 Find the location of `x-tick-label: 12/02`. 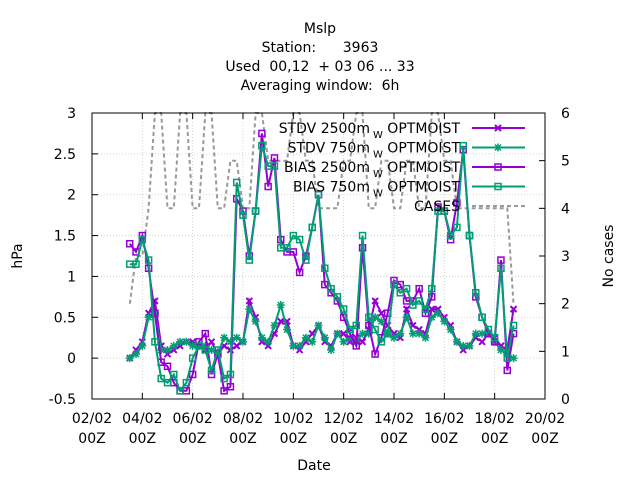

x-tick-label: 12/02 is located at coordinates (343, 419).